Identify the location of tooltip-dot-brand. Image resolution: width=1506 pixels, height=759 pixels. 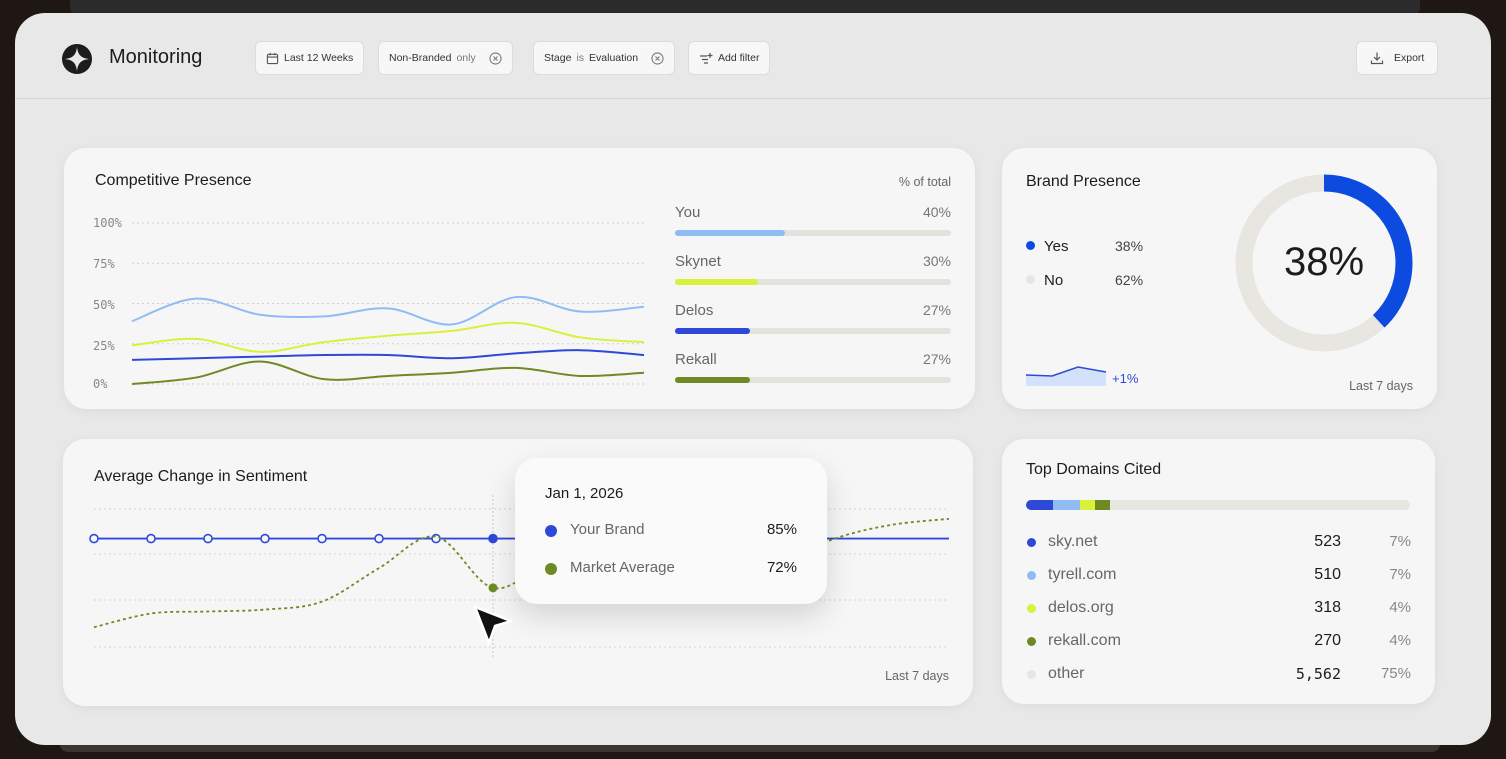
(551, 531).